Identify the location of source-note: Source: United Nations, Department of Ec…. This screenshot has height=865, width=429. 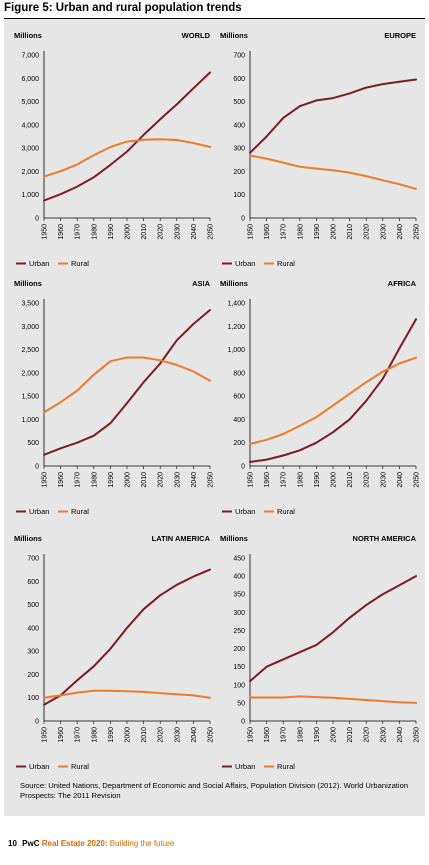
(214, 790).